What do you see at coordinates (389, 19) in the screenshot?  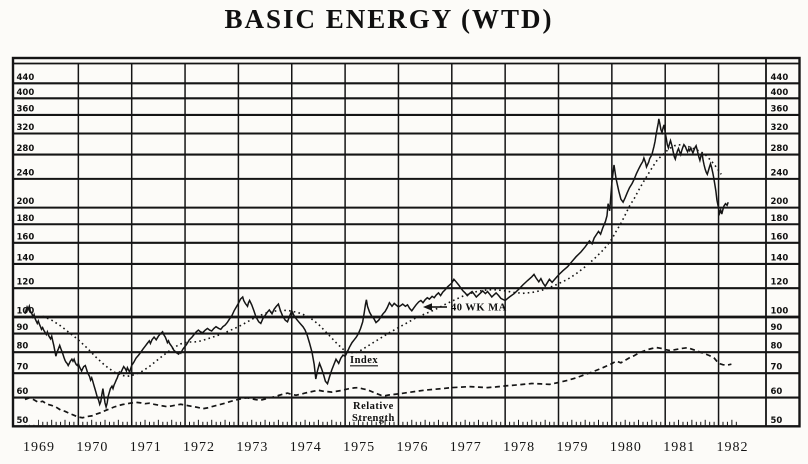 I see `chart-title: BASIC ENERGY (WTD)` at bounding box center [389, 19].